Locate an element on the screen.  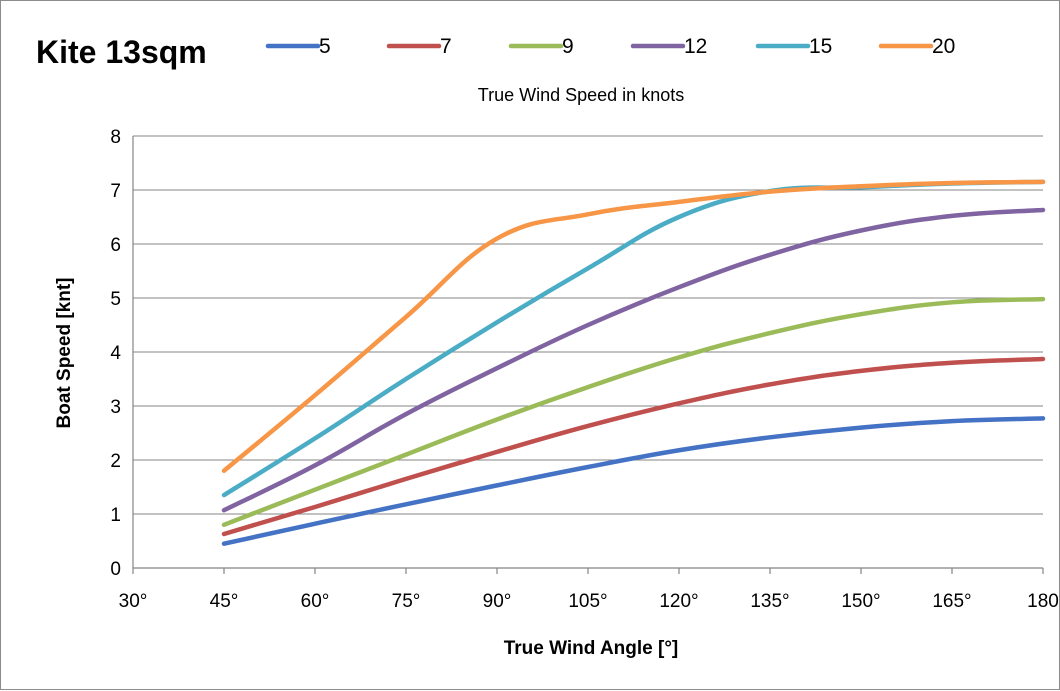
y-tick-label: 4 is located at coordinates (115, 353).